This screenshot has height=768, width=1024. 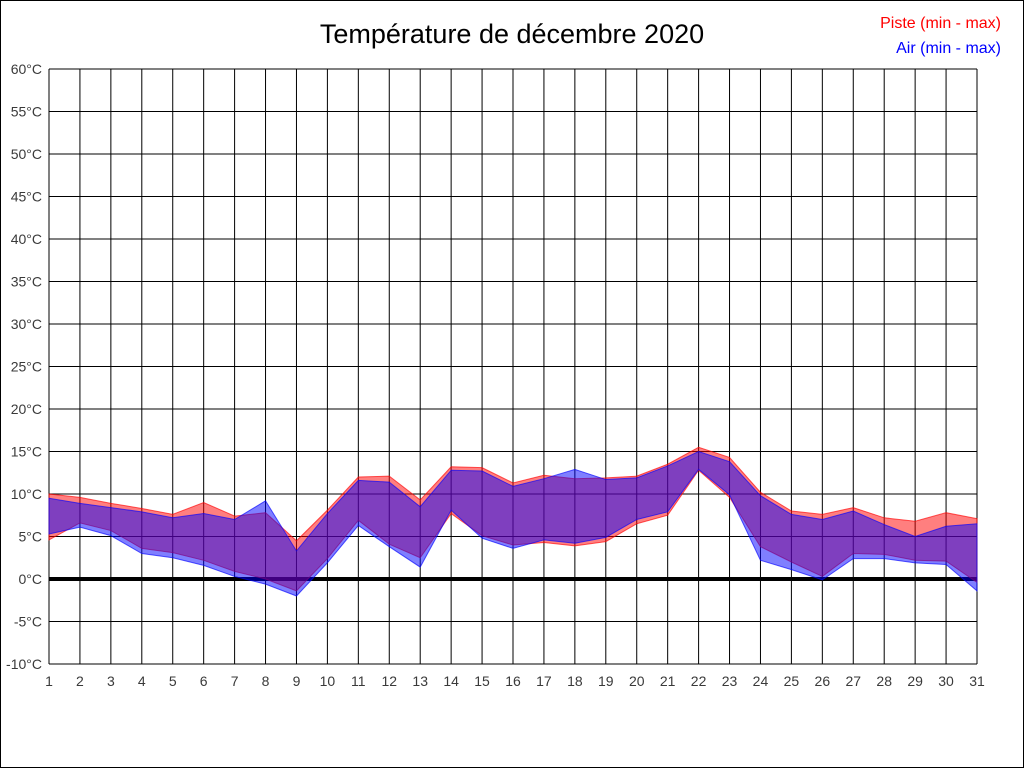 I want to click on x-axis-label: 12, so click(x=389, y=681).